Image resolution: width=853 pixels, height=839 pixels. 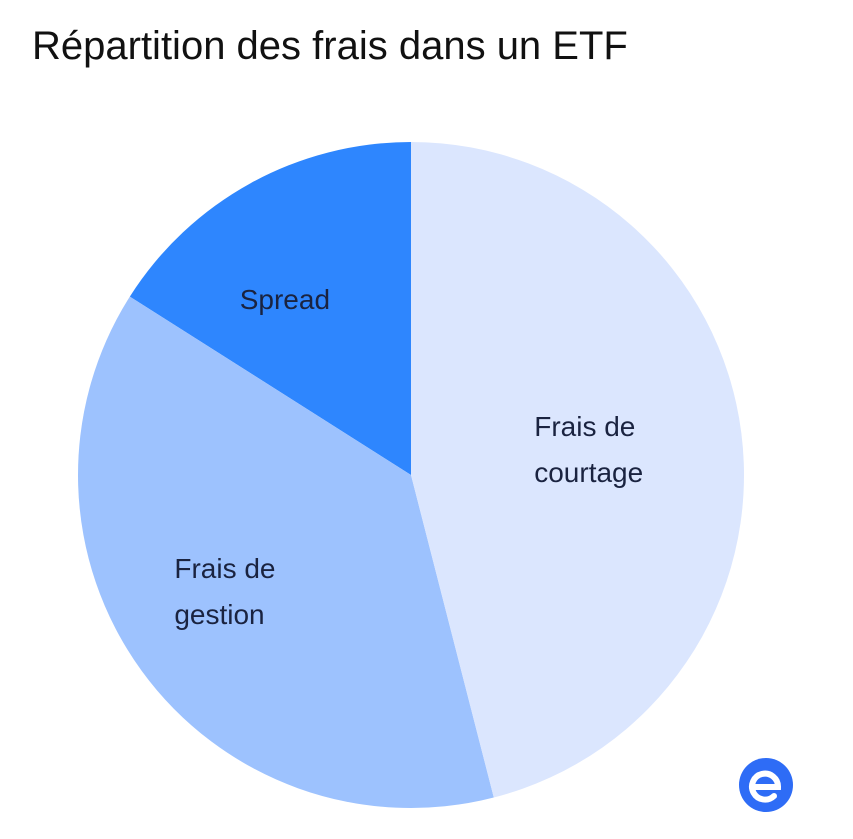 I want to click on logo, so click(x=766, y=785).